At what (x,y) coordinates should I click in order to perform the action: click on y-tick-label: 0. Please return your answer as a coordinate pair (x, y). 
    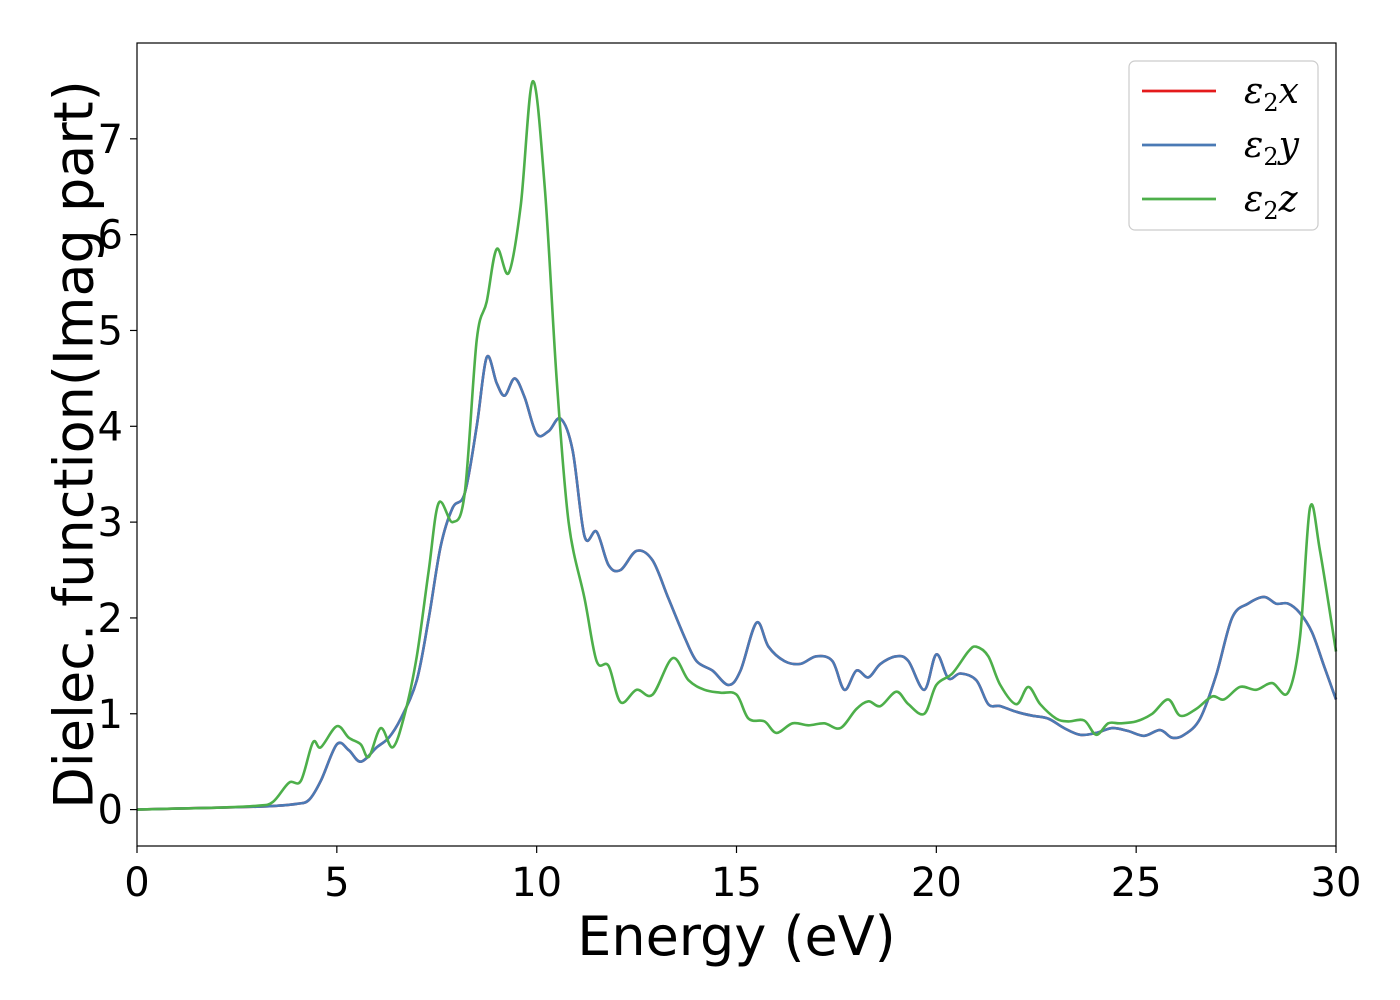
    Looking at the image, I should click on (110, 811).